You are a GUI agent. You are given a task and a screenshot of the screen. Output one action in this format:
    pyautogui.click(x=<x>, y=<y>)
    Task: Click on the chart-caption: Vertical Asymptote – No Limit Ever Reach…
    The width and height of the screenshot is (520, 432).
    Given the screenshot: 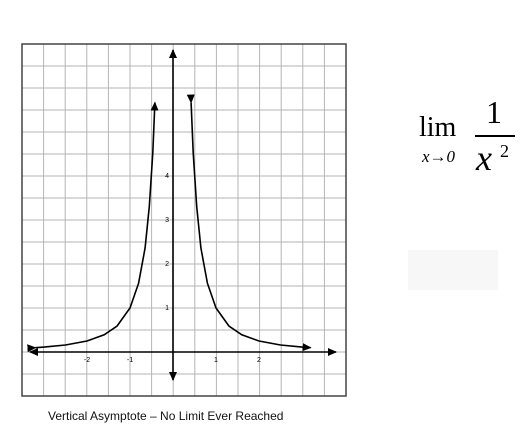 What is the action you would take?
    pyautogui.click(x=166, y=416)
    